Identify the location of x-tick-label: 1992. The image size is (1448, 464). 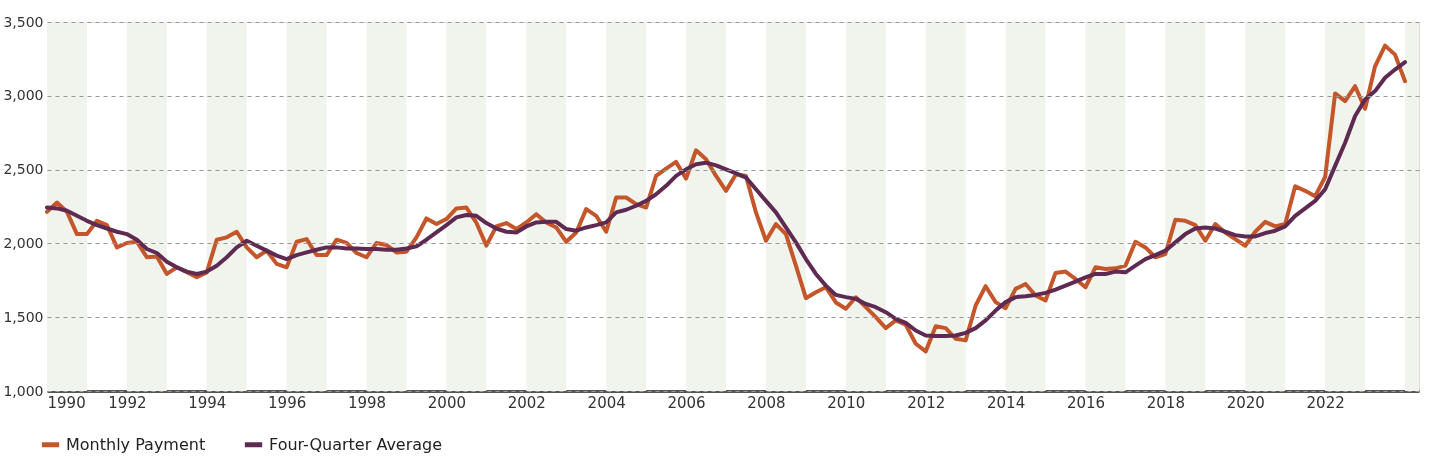
(127, 402).